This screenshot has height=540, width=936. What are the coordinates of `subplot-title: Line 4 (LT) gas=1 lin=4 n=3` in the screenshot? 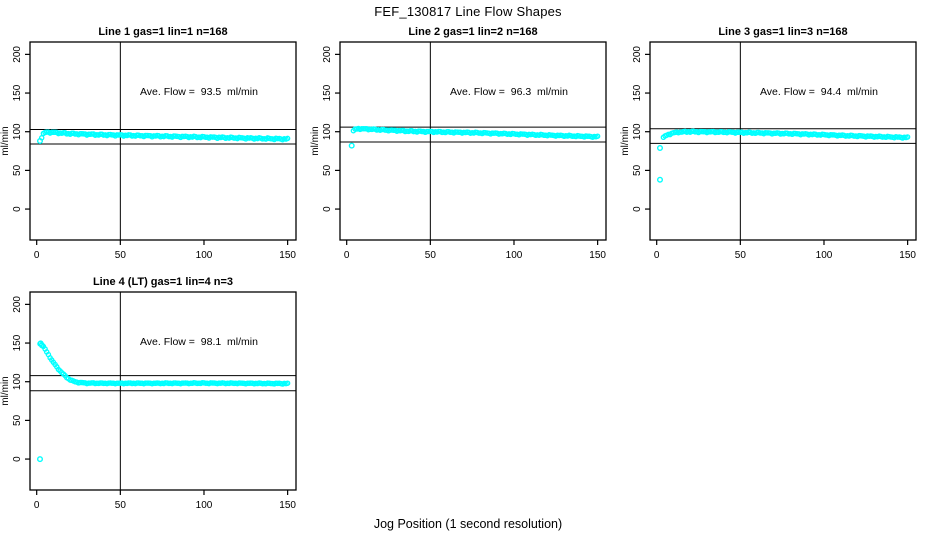 It's located at (163, 282).